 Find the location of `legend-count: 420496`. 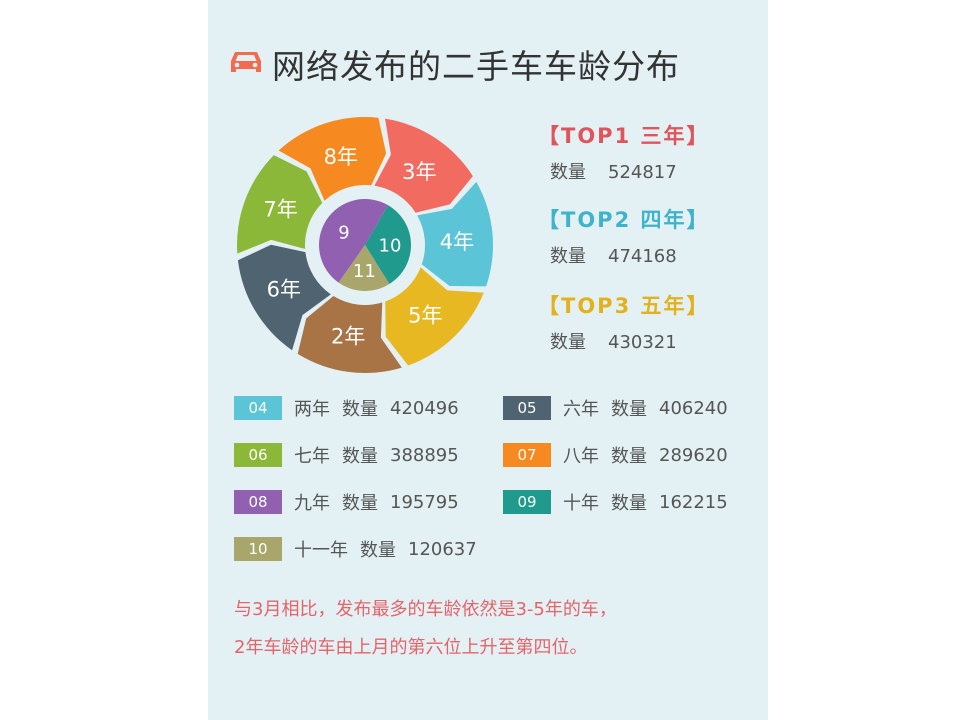

legend-count: 420496 is located at coordinates (424, 408).